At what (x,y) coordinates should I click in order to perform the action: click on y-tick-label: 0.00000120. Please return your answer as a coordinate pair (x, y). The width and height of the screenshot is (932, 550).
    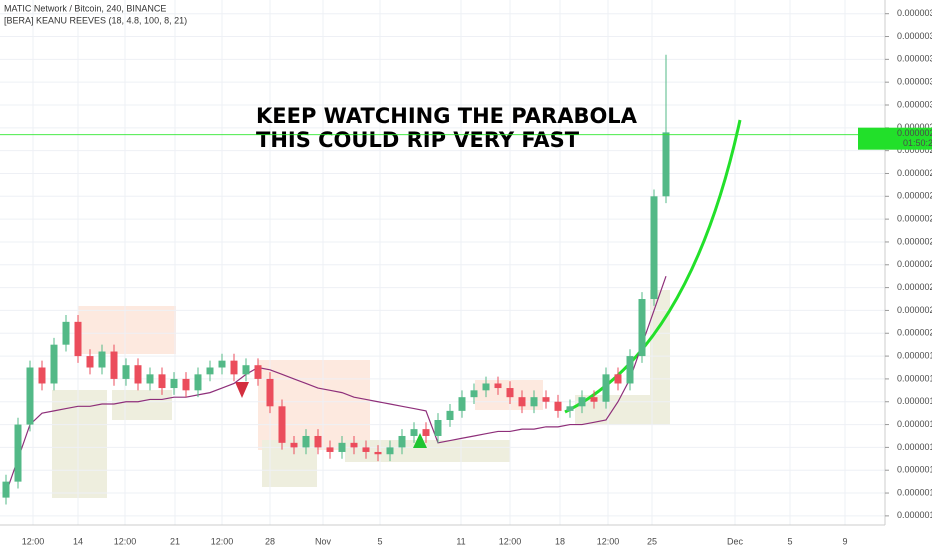
    Looking at the image, I should click on (914, 515).